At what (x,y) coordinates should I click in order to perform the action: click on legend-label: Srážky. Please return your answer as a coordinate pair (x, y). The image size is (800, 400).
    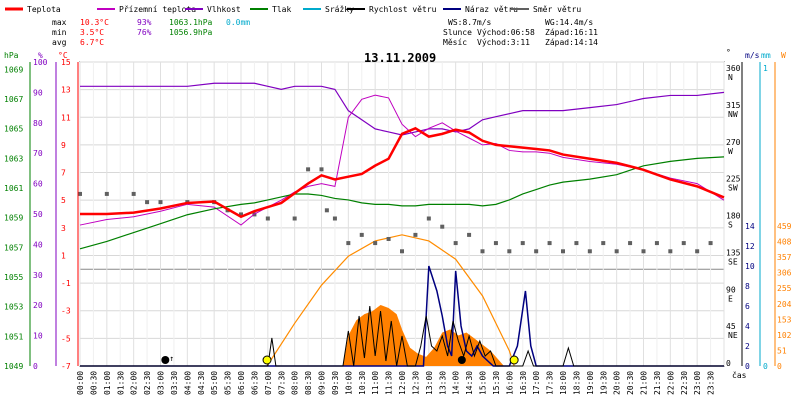
    Looking at the image, I should click on (339, 9).